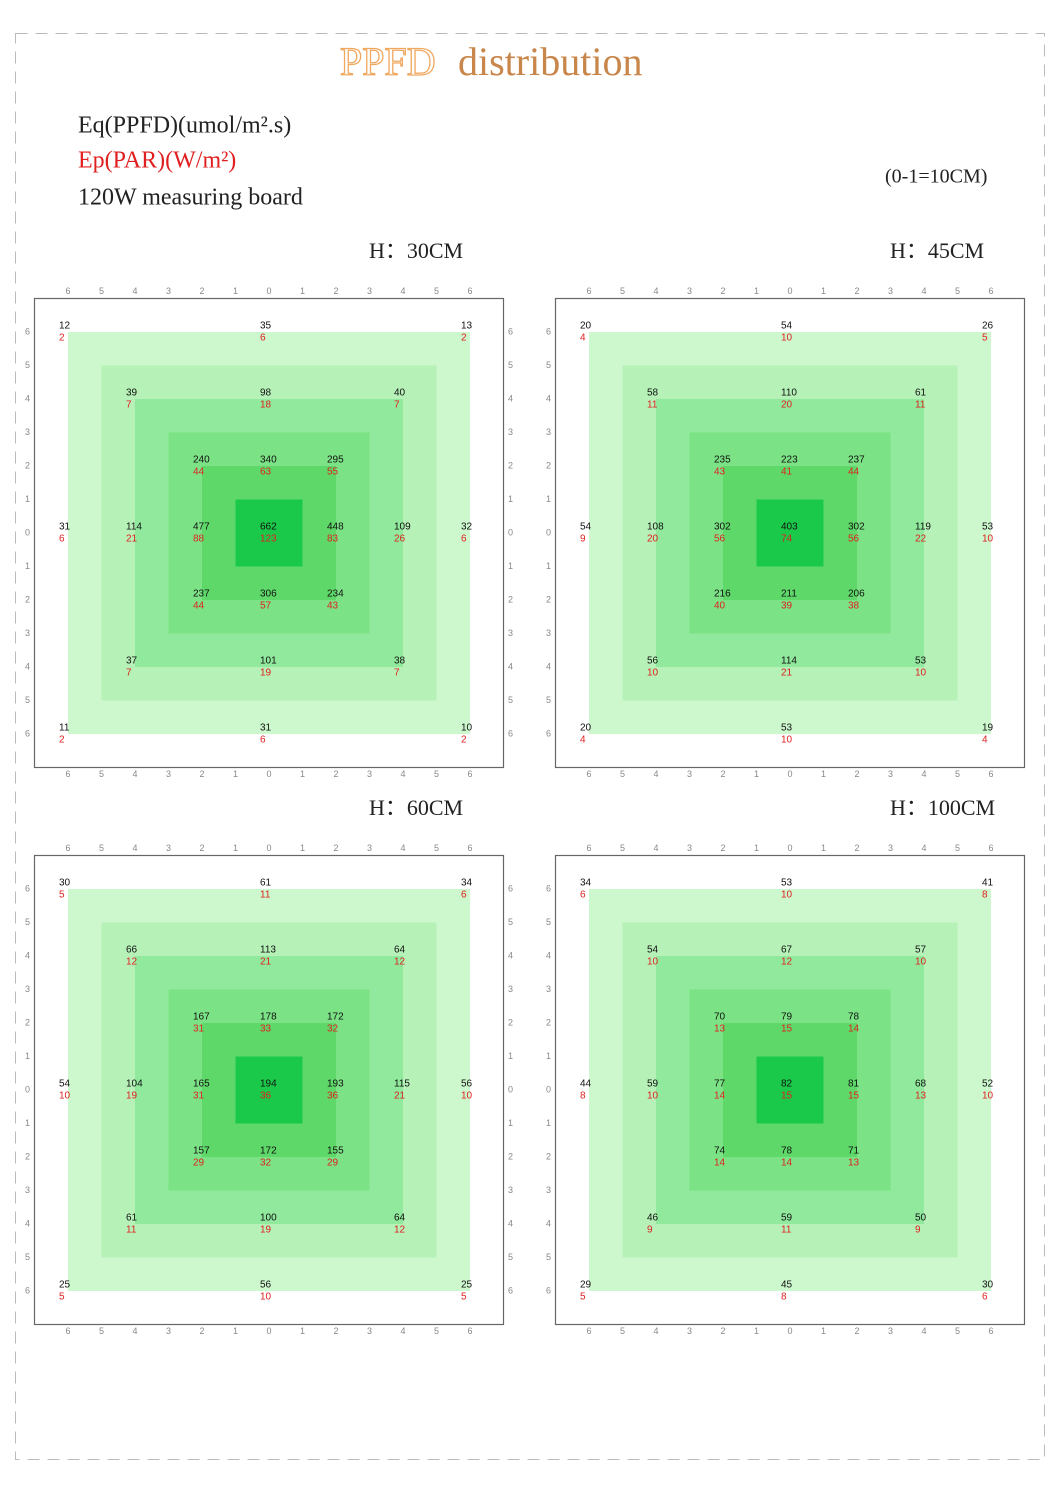 The height and width of the screenshot is (1498, 1060). I want to click on axis-label-right: 5, so click(510, 1257).